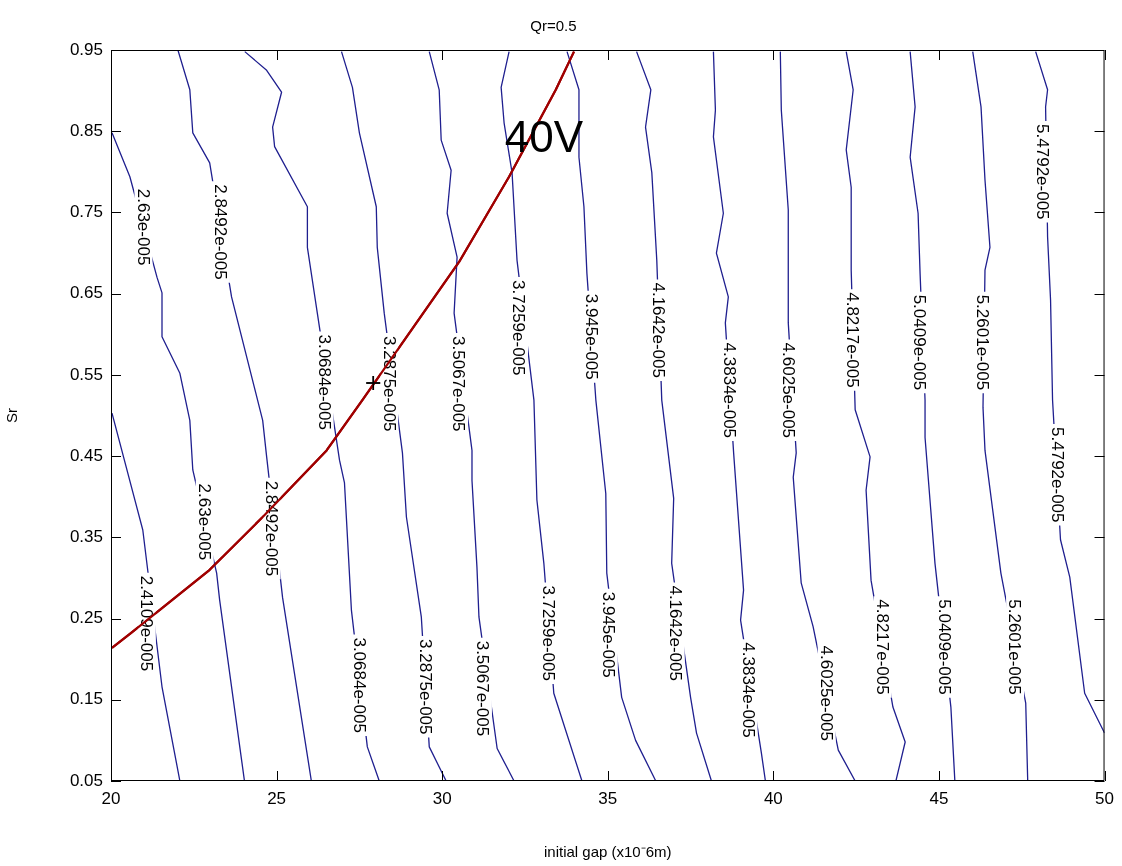 The image size is (1122, 866). What do you see at coordinates (608, 798) in the screenshot?
I see `x-tick-label: 35` at bounding box center [608, 798].